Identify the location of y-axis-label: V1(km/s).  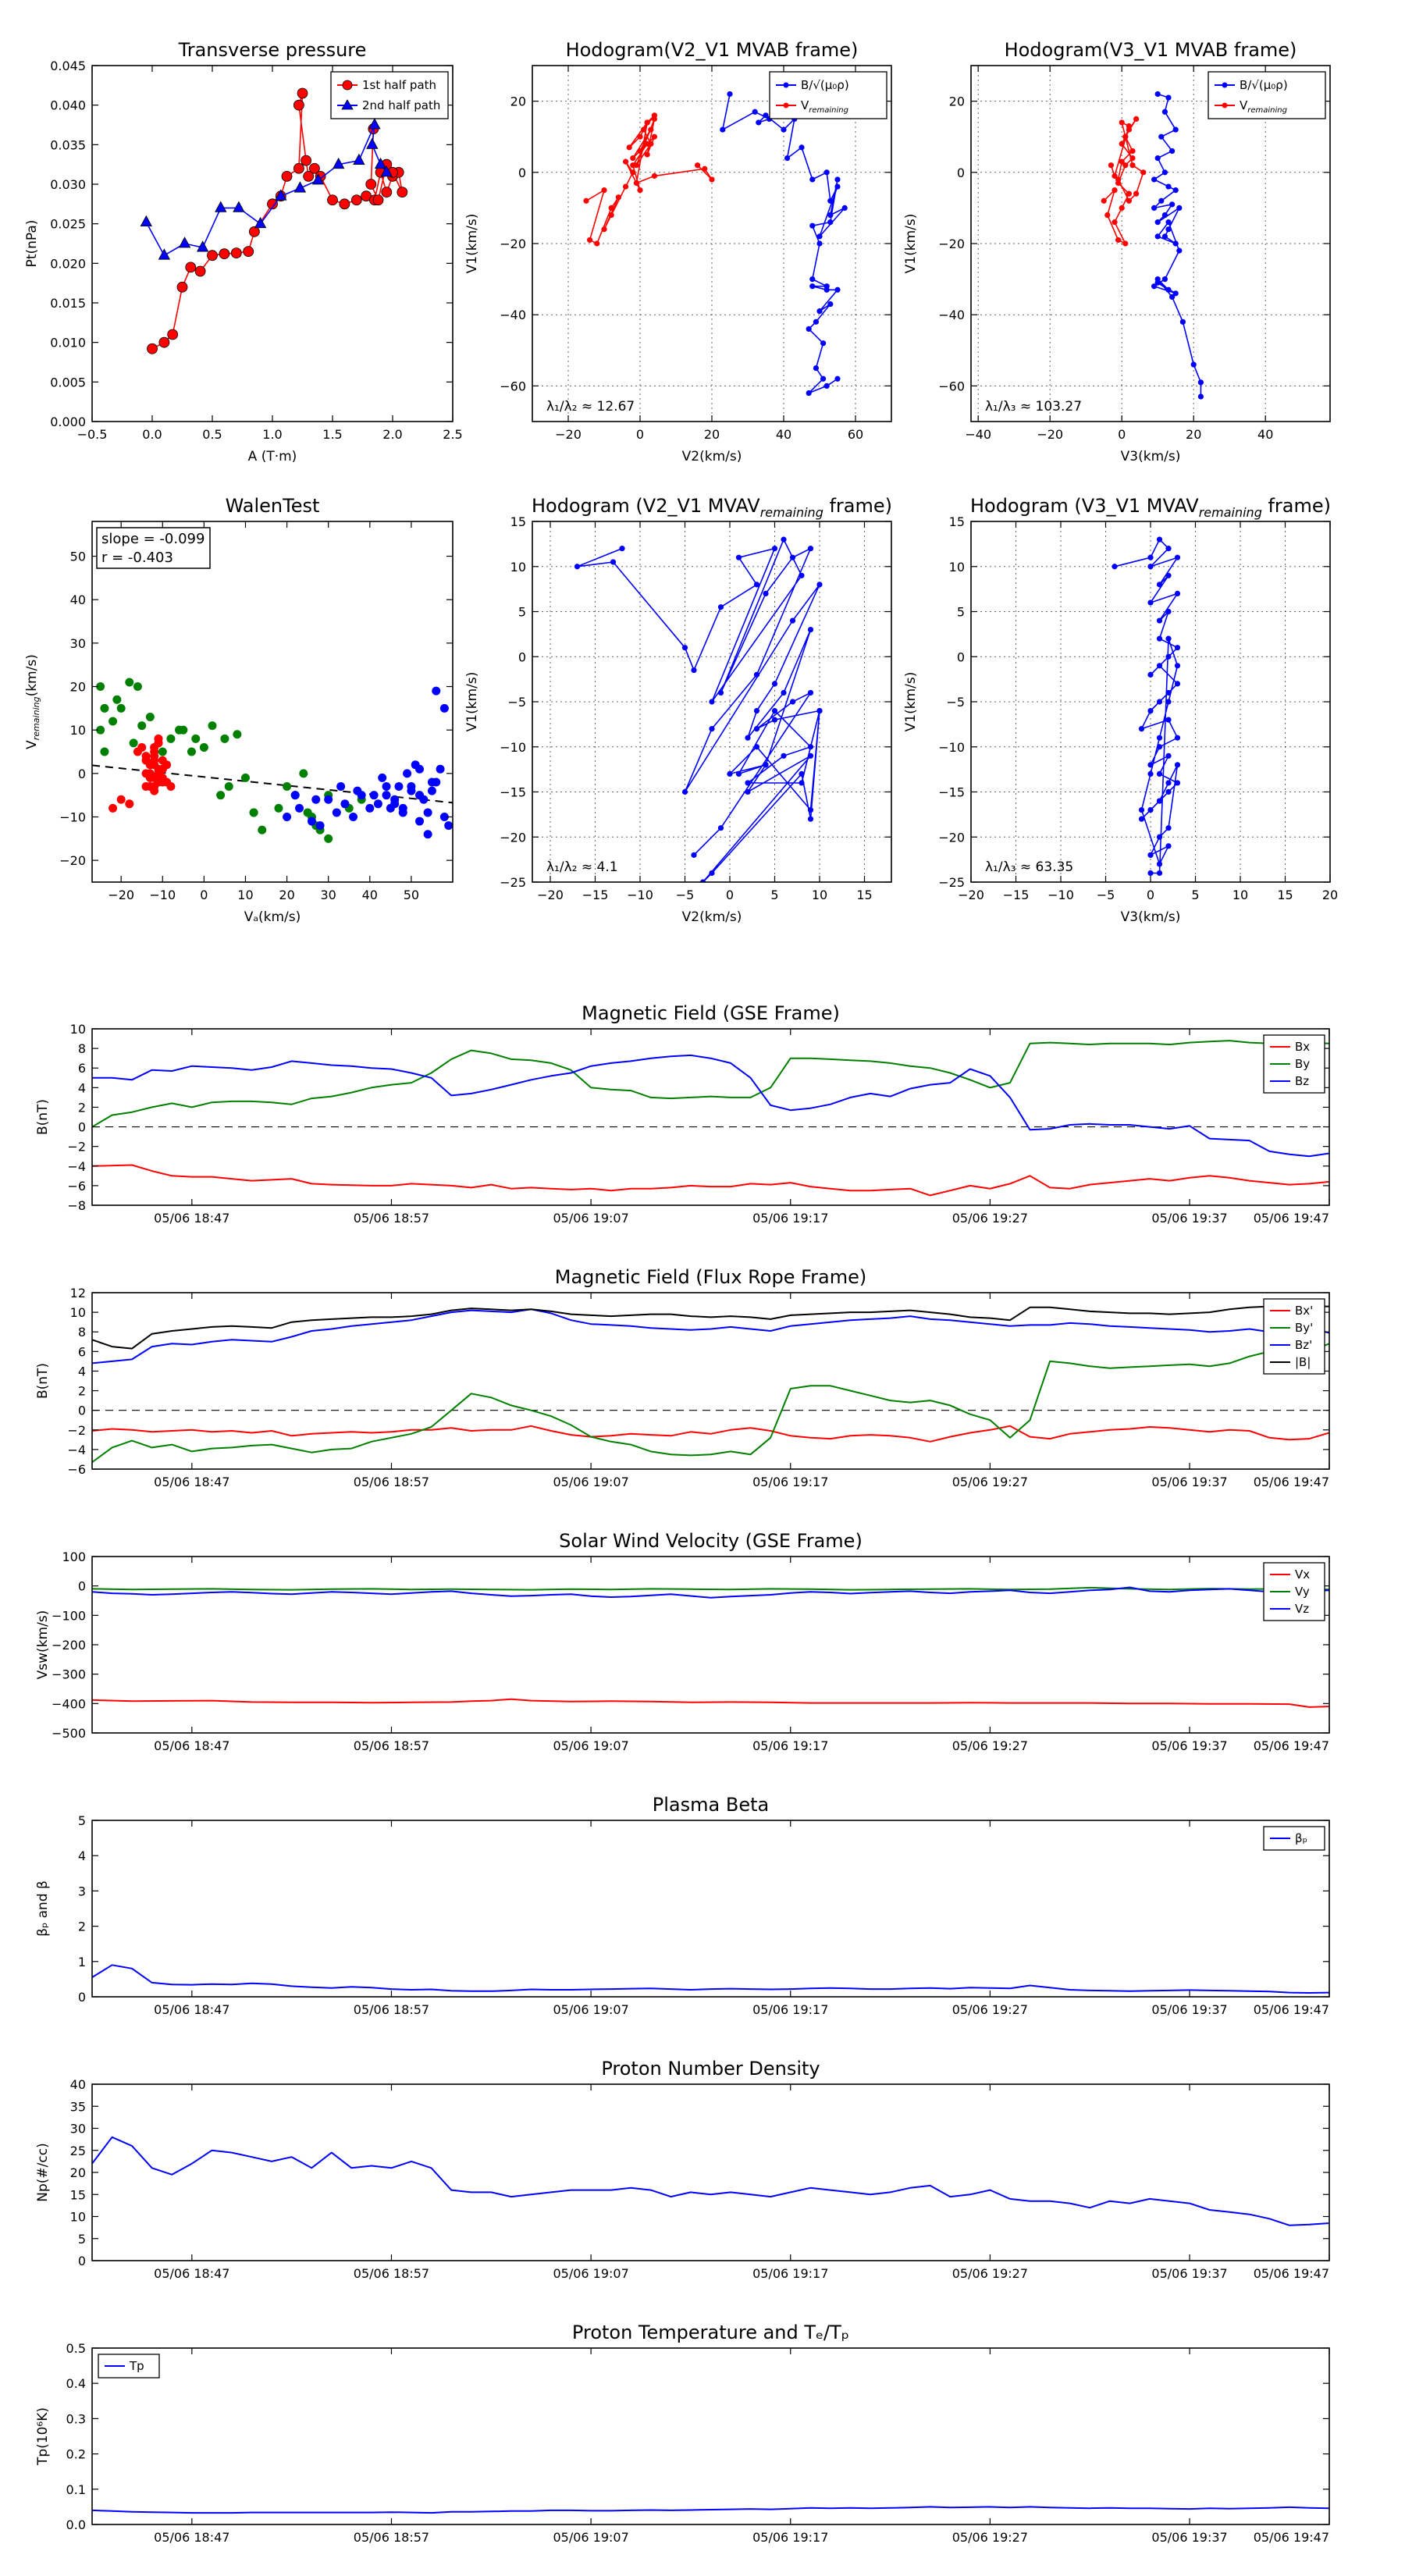
(472, 244).